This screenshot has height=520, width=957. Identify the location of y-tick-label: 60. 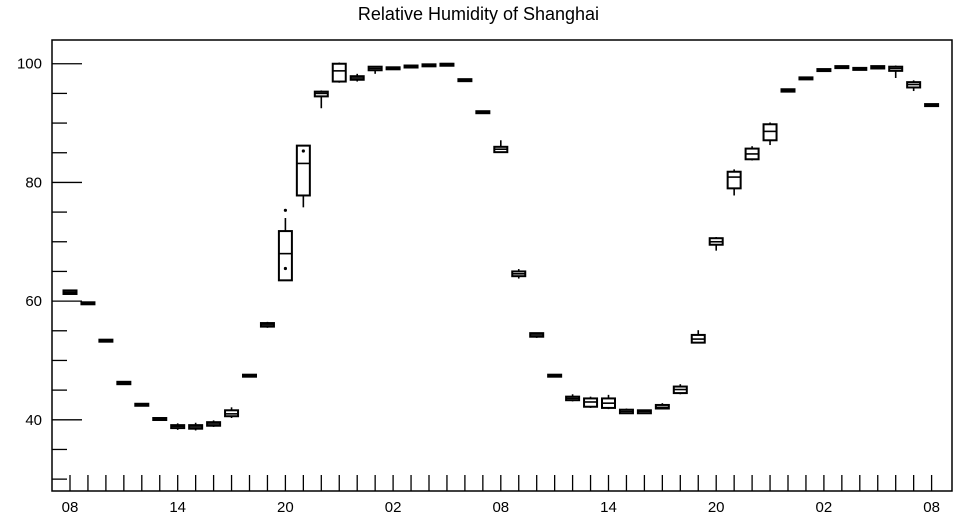
(33, 301).